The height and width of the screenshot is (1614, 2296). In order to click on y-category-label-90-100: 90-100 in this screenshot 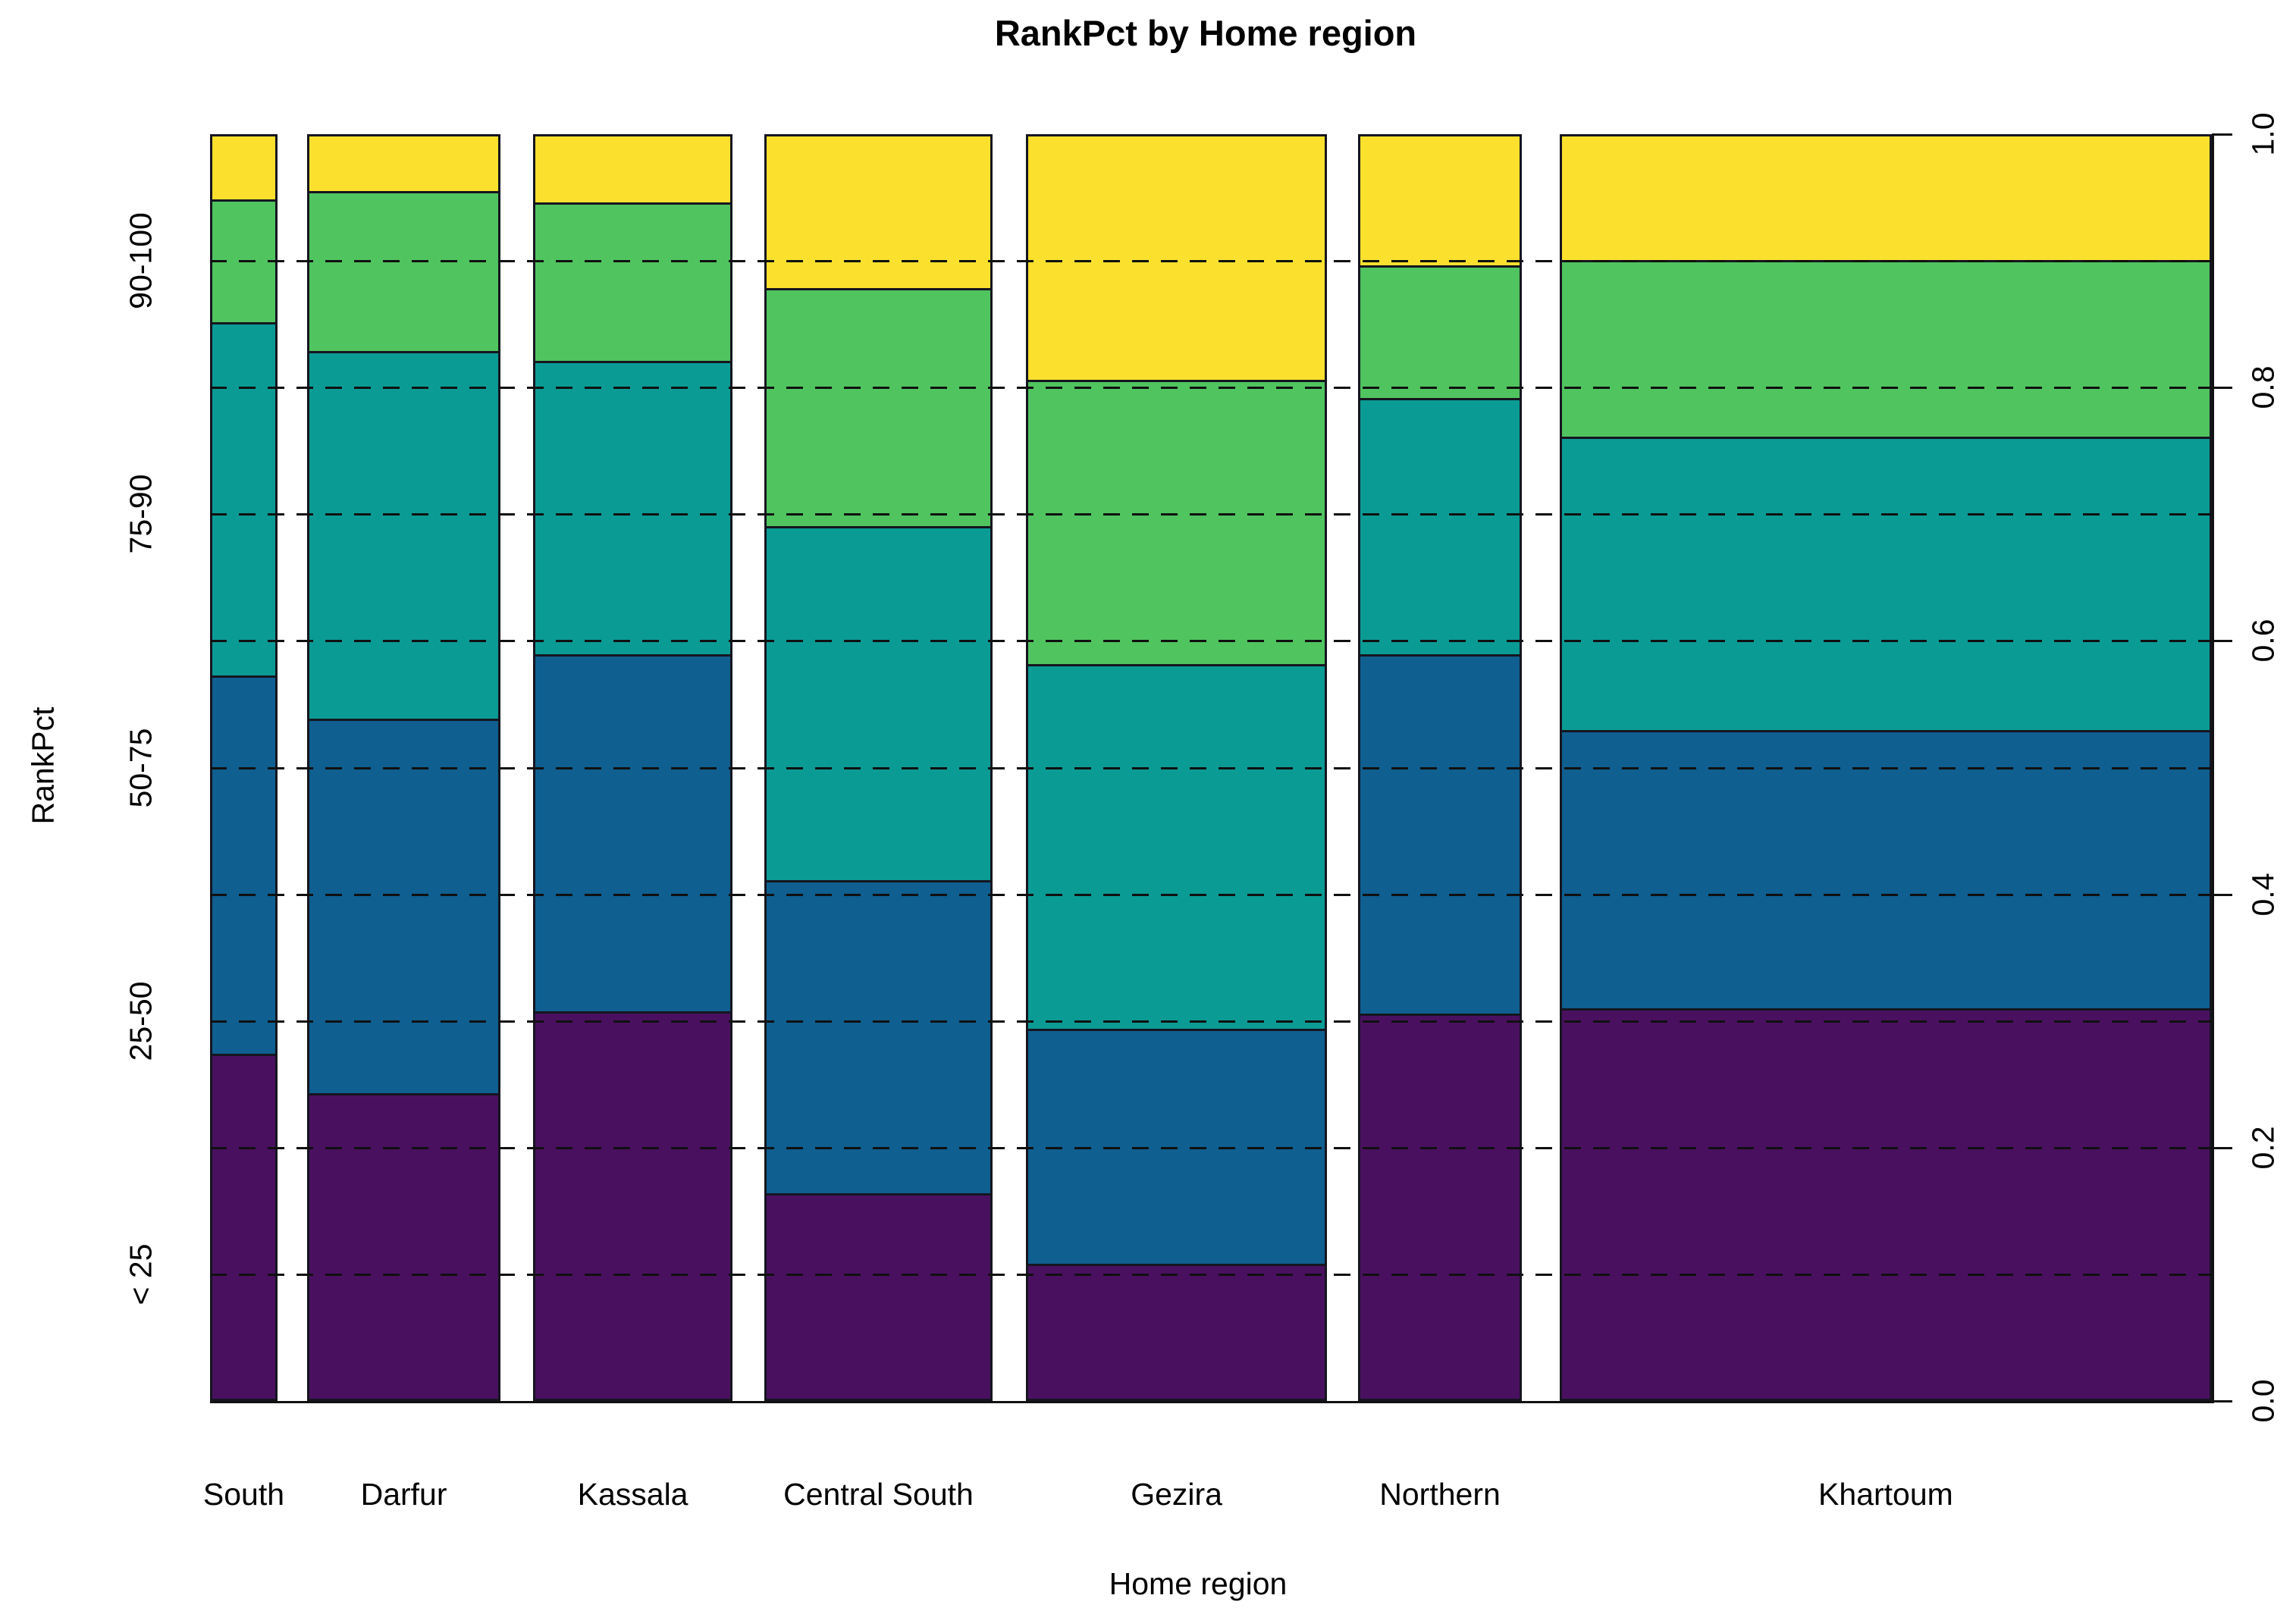, I will do `click(140, 260)`.